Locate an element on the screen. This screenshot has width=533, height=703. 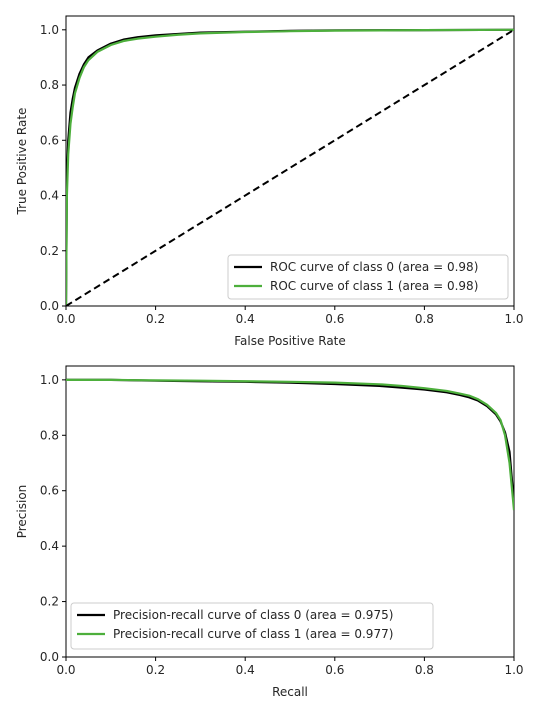
roc-x-tick-label: 0.6 is located at coordinates (334, 319).